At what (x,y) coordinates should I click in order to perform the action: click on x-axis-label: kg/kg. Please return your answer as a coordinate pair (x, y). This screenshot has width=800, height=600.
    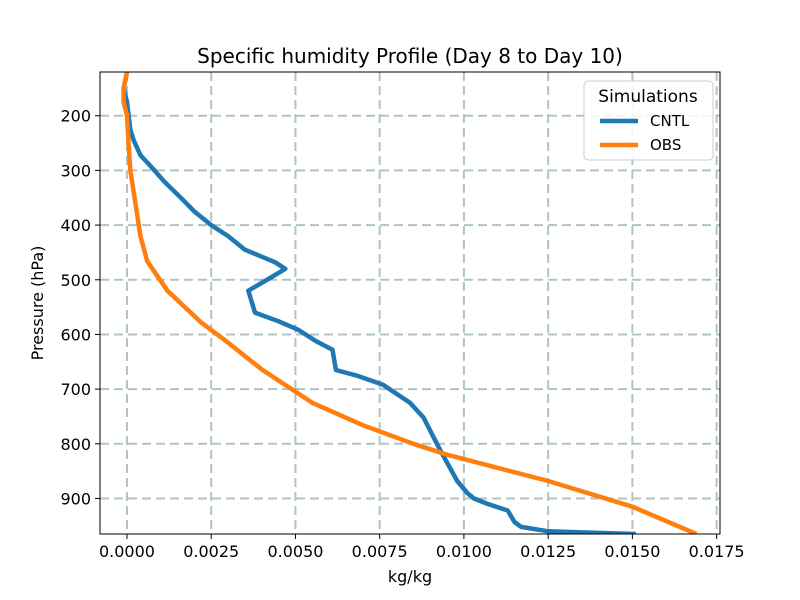
    Looking at the image, I should click on (410, 576).